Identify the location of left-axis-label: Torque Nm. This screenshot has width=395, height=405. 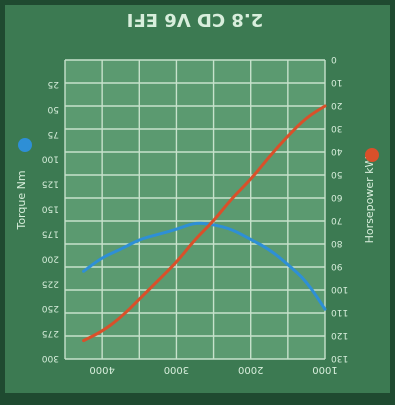
(21, 200).